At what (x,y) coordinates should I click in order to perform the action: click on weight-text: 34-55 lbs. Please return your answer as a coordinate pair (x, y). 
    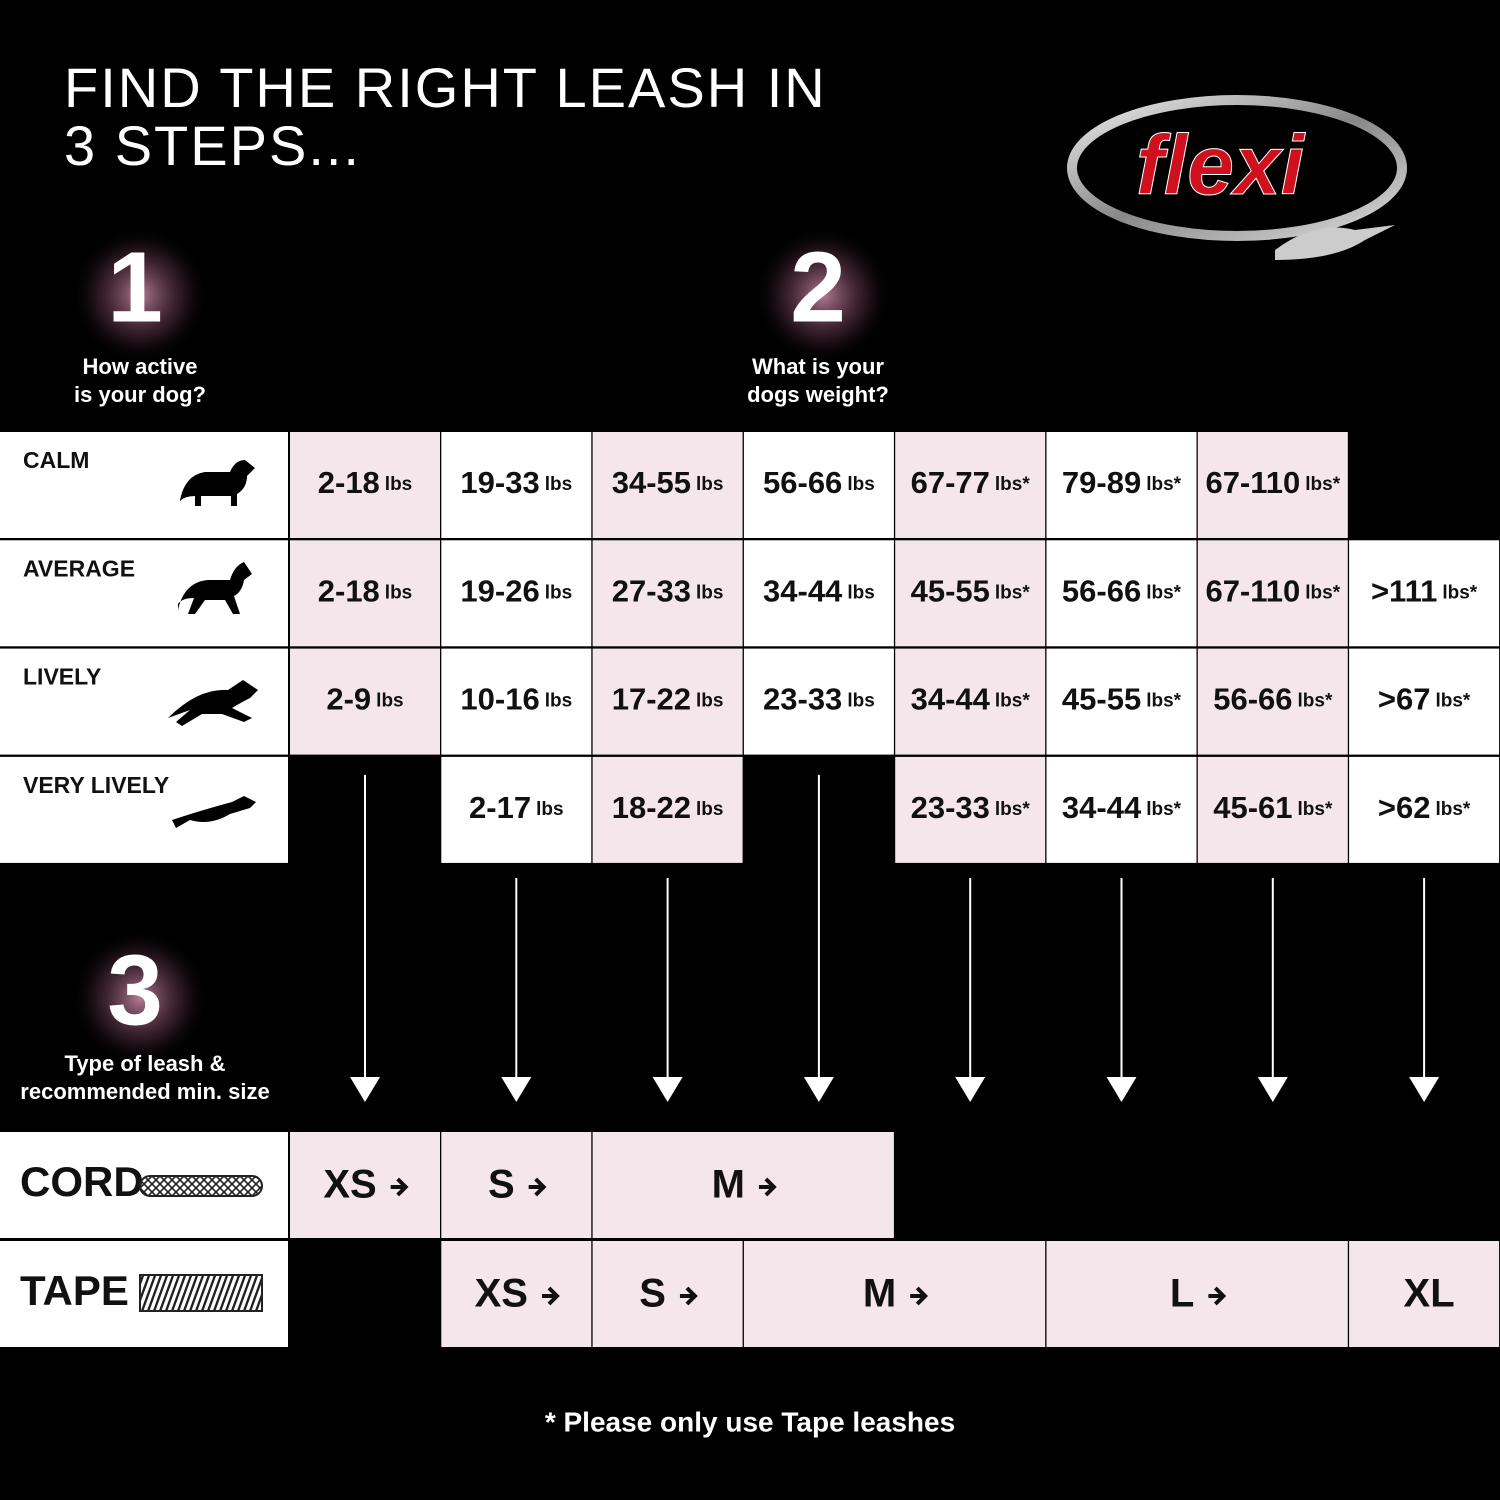
    Looking at the image, I should click on (668, 482).